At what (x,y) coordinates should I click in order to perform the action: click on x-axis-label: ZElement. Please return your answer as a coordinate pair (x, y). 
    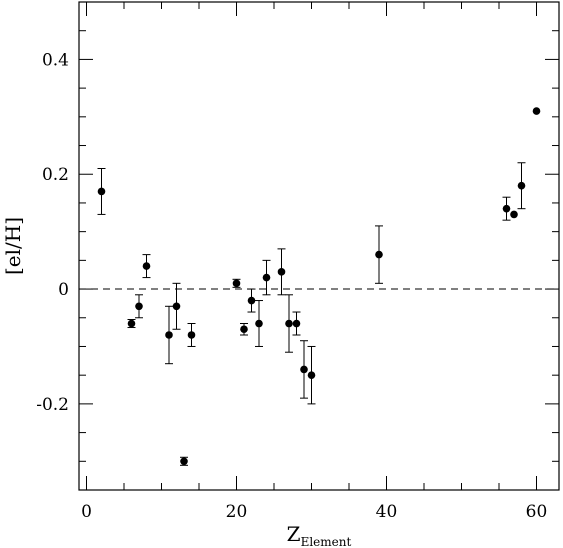
    Looking at the image, I should click on (319, 535).